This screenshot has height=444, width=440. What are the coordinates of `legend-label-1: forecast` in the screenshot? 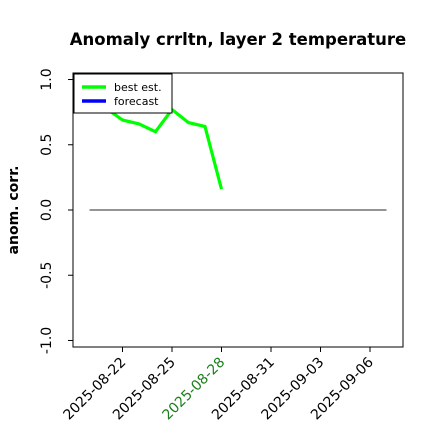 It's located at (136, 101).